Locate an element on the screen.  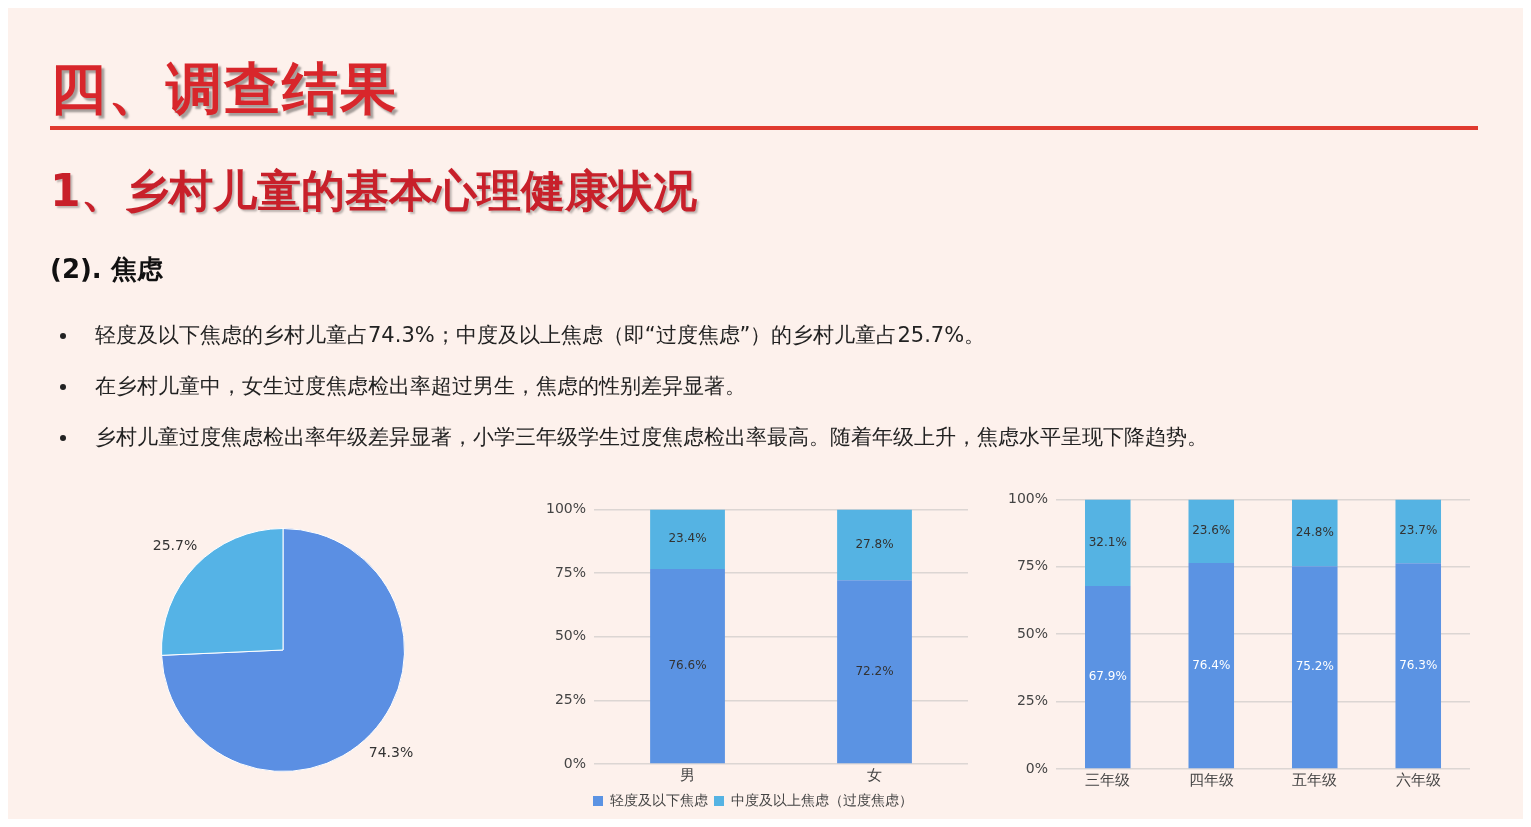
data-label: 72.2% is located at coordinates (874, 670).